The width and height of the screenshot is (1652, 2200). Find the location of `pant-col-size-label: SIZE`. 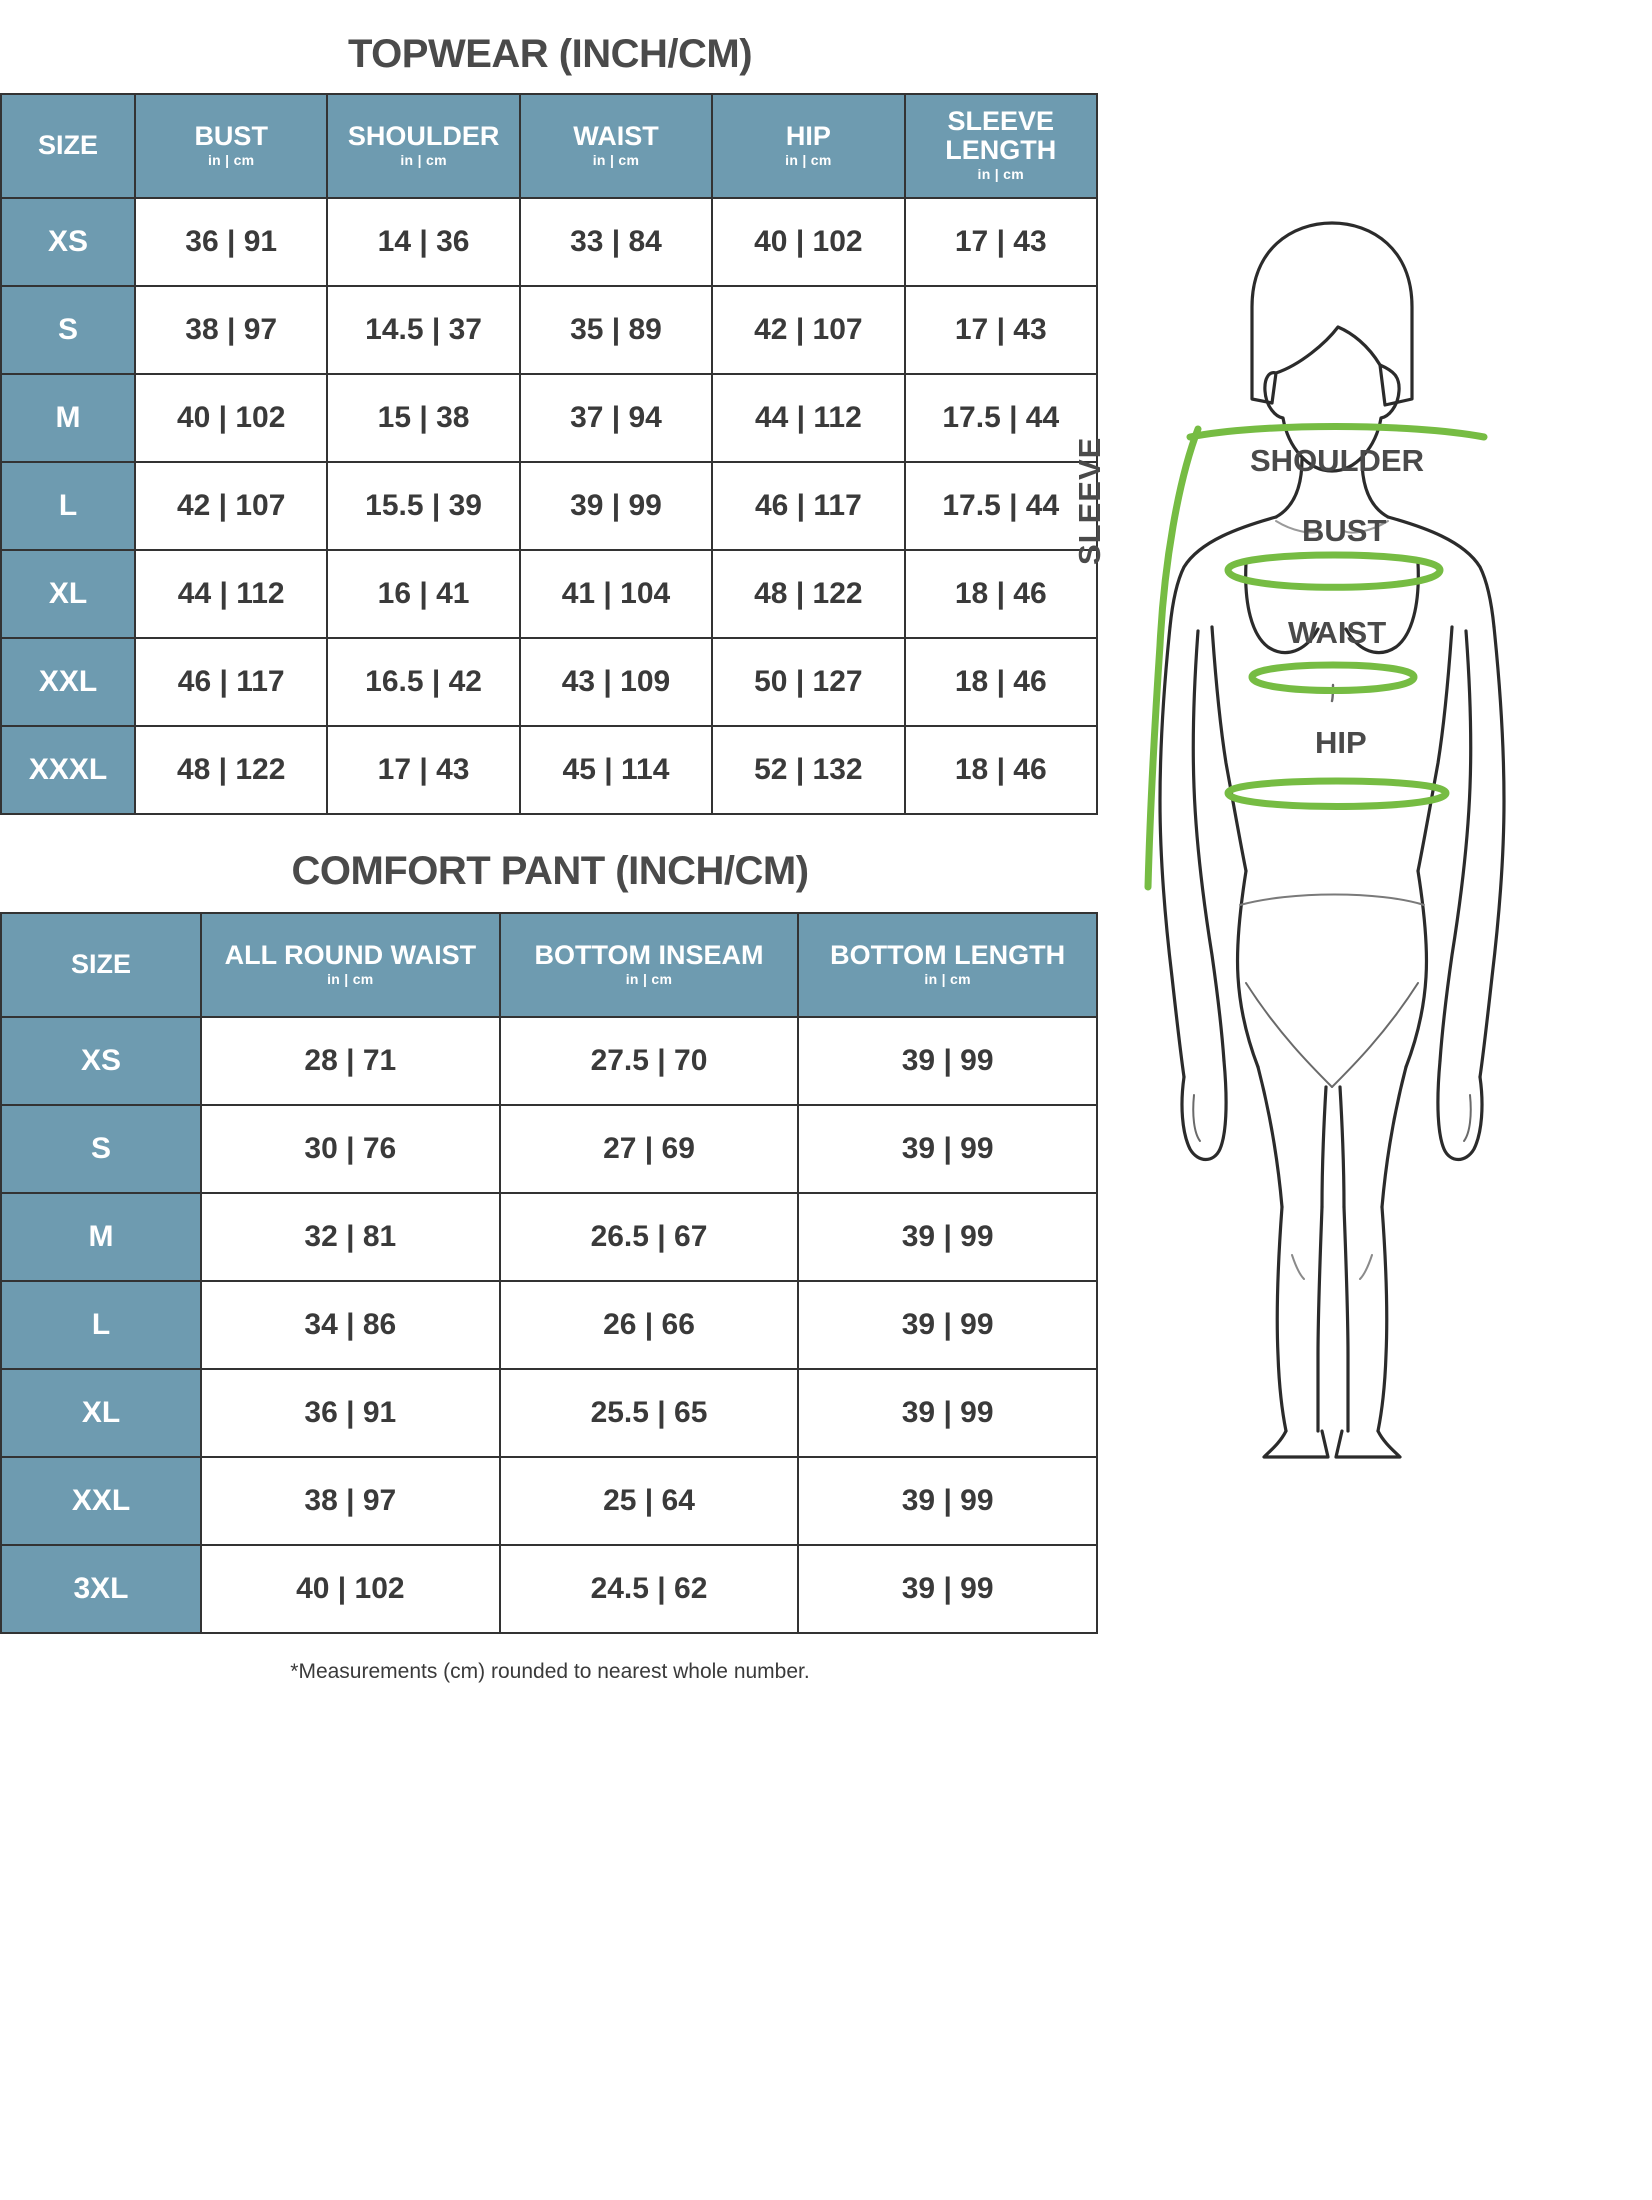

pant-col-size-label: SIZE is located at coordinates (100, 963).